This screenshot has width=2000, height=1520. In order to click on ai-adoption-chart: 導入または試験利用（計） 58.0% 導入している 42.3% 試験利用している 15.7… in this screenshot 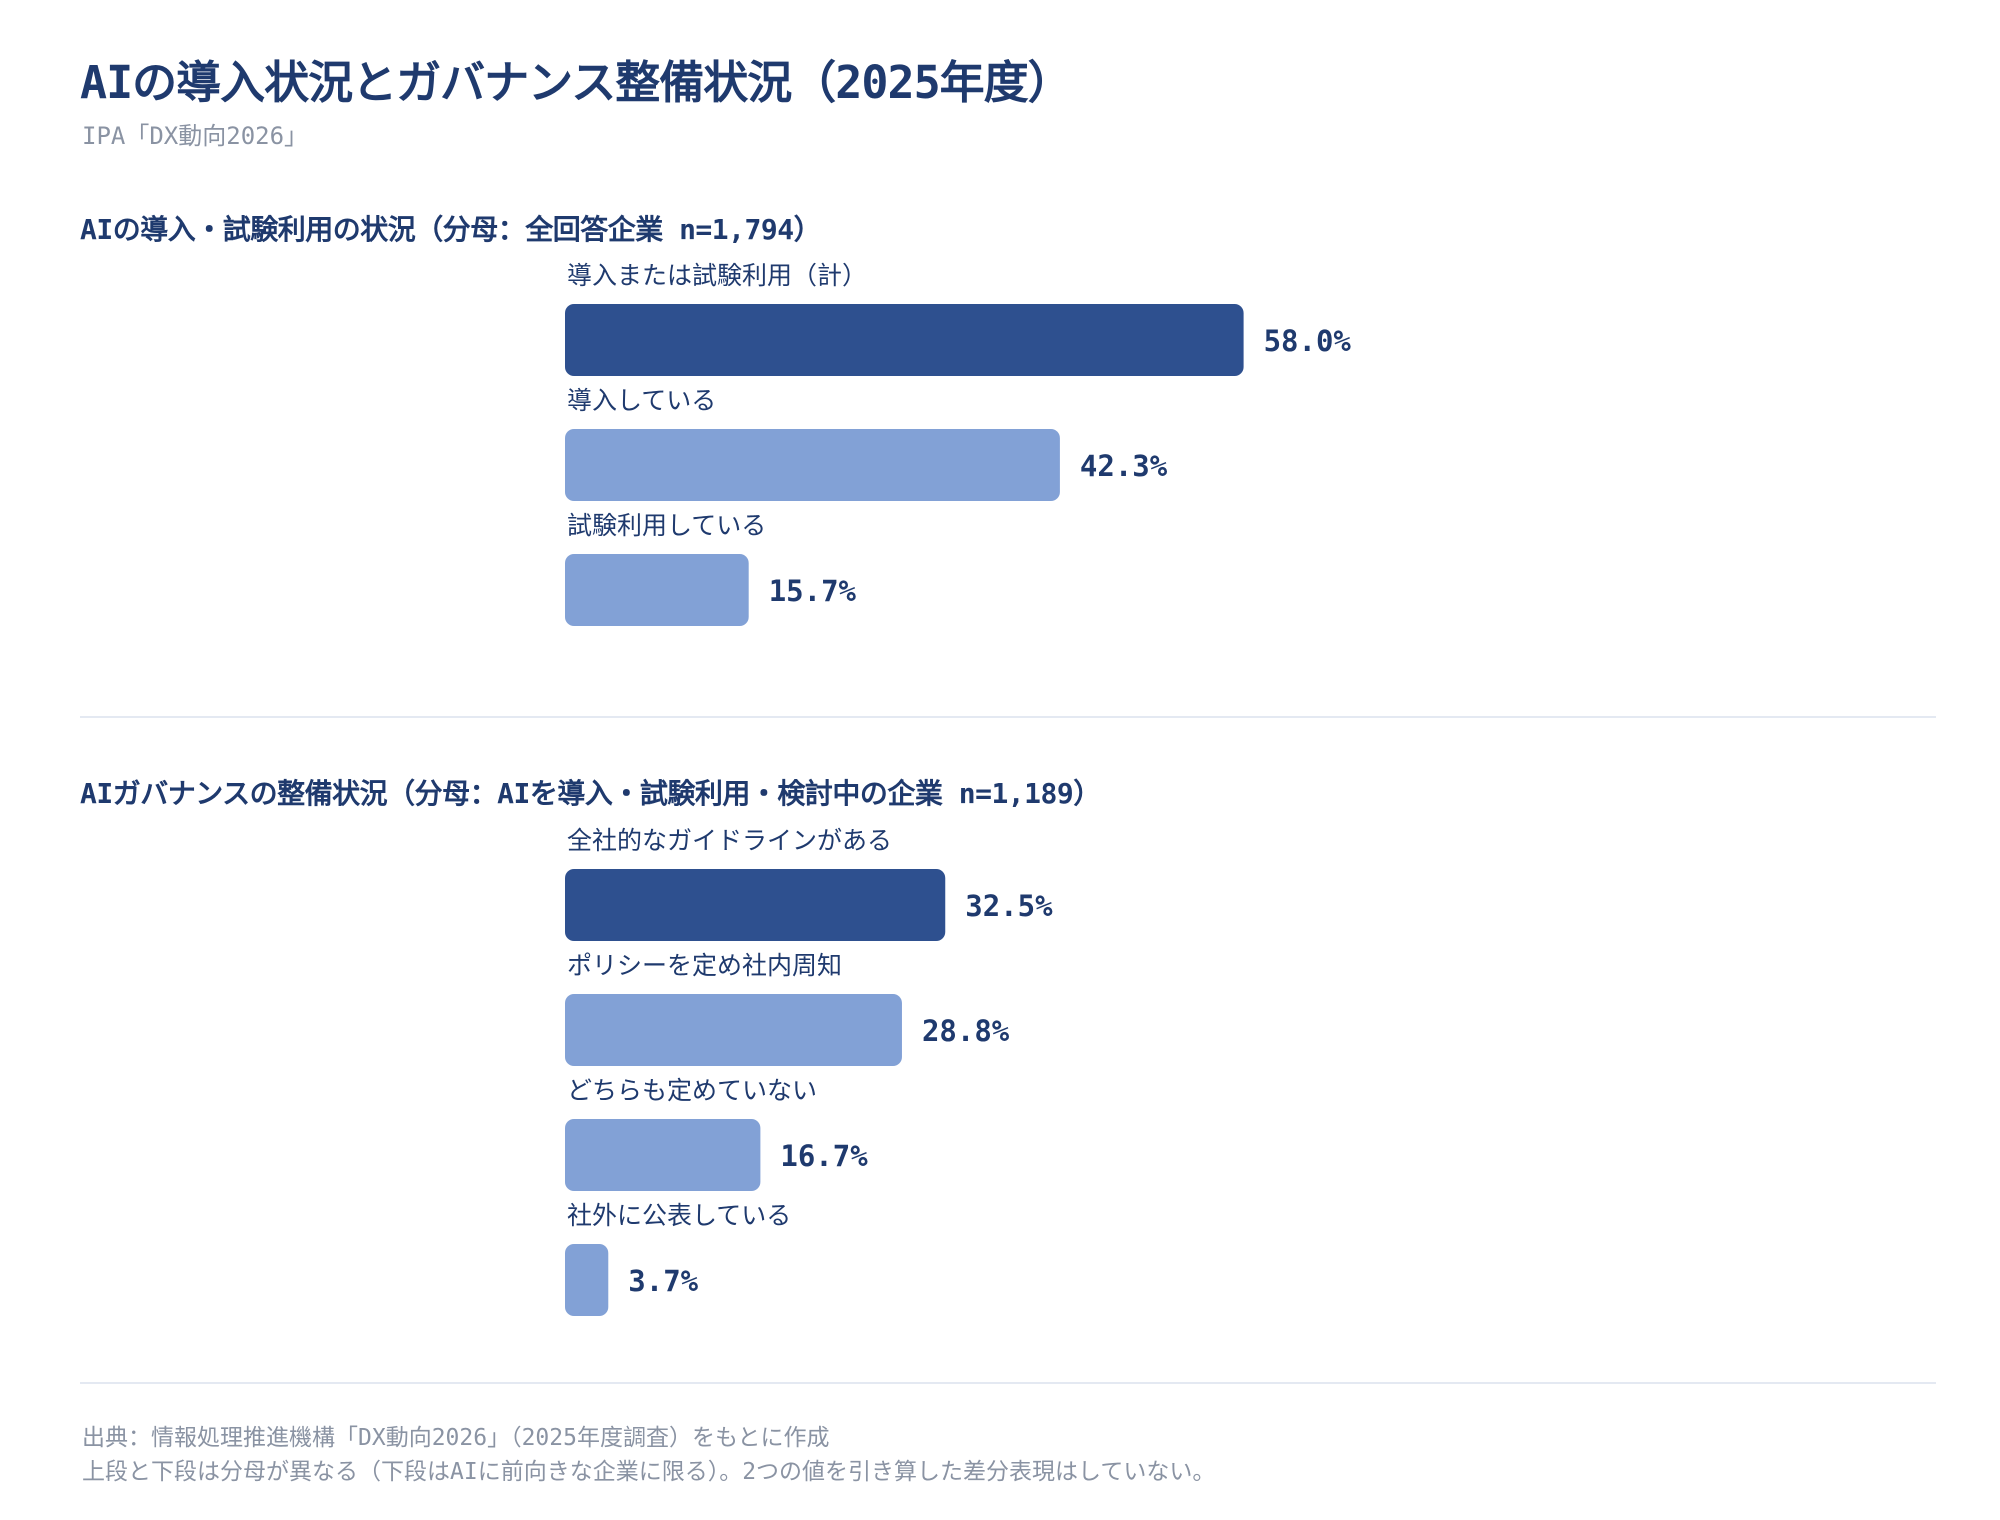, I will do `click(958, 443)`.